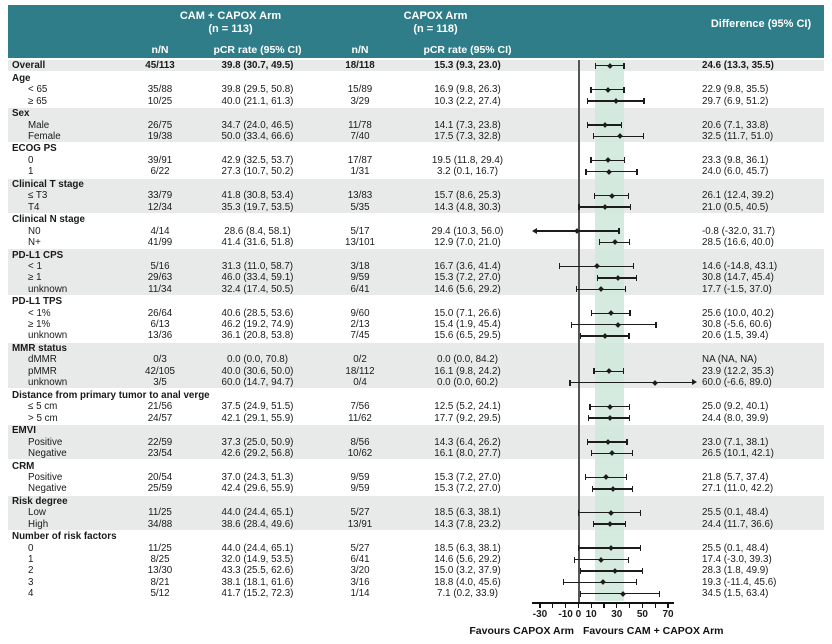 Image resolution: width=832 pixels, height=644 pixels. I want to click on group-label: Clinical T stage, so click(48, 184).